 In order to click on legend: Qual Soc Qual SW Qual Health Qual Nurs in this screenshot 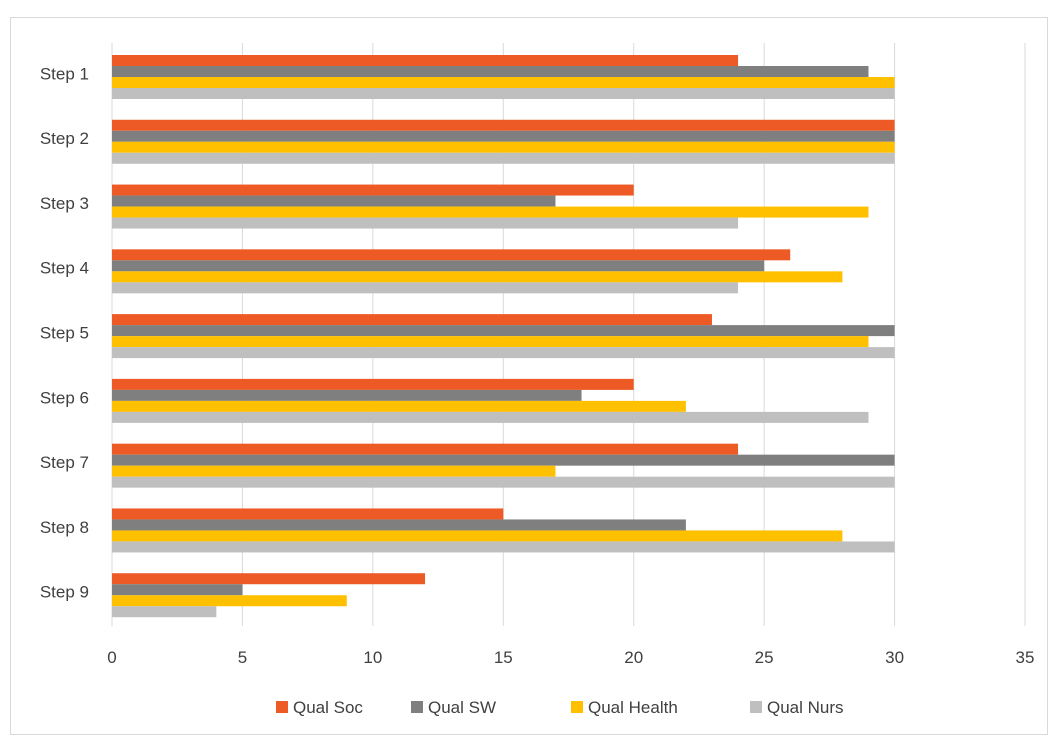, I will do `click(560, 707)`.